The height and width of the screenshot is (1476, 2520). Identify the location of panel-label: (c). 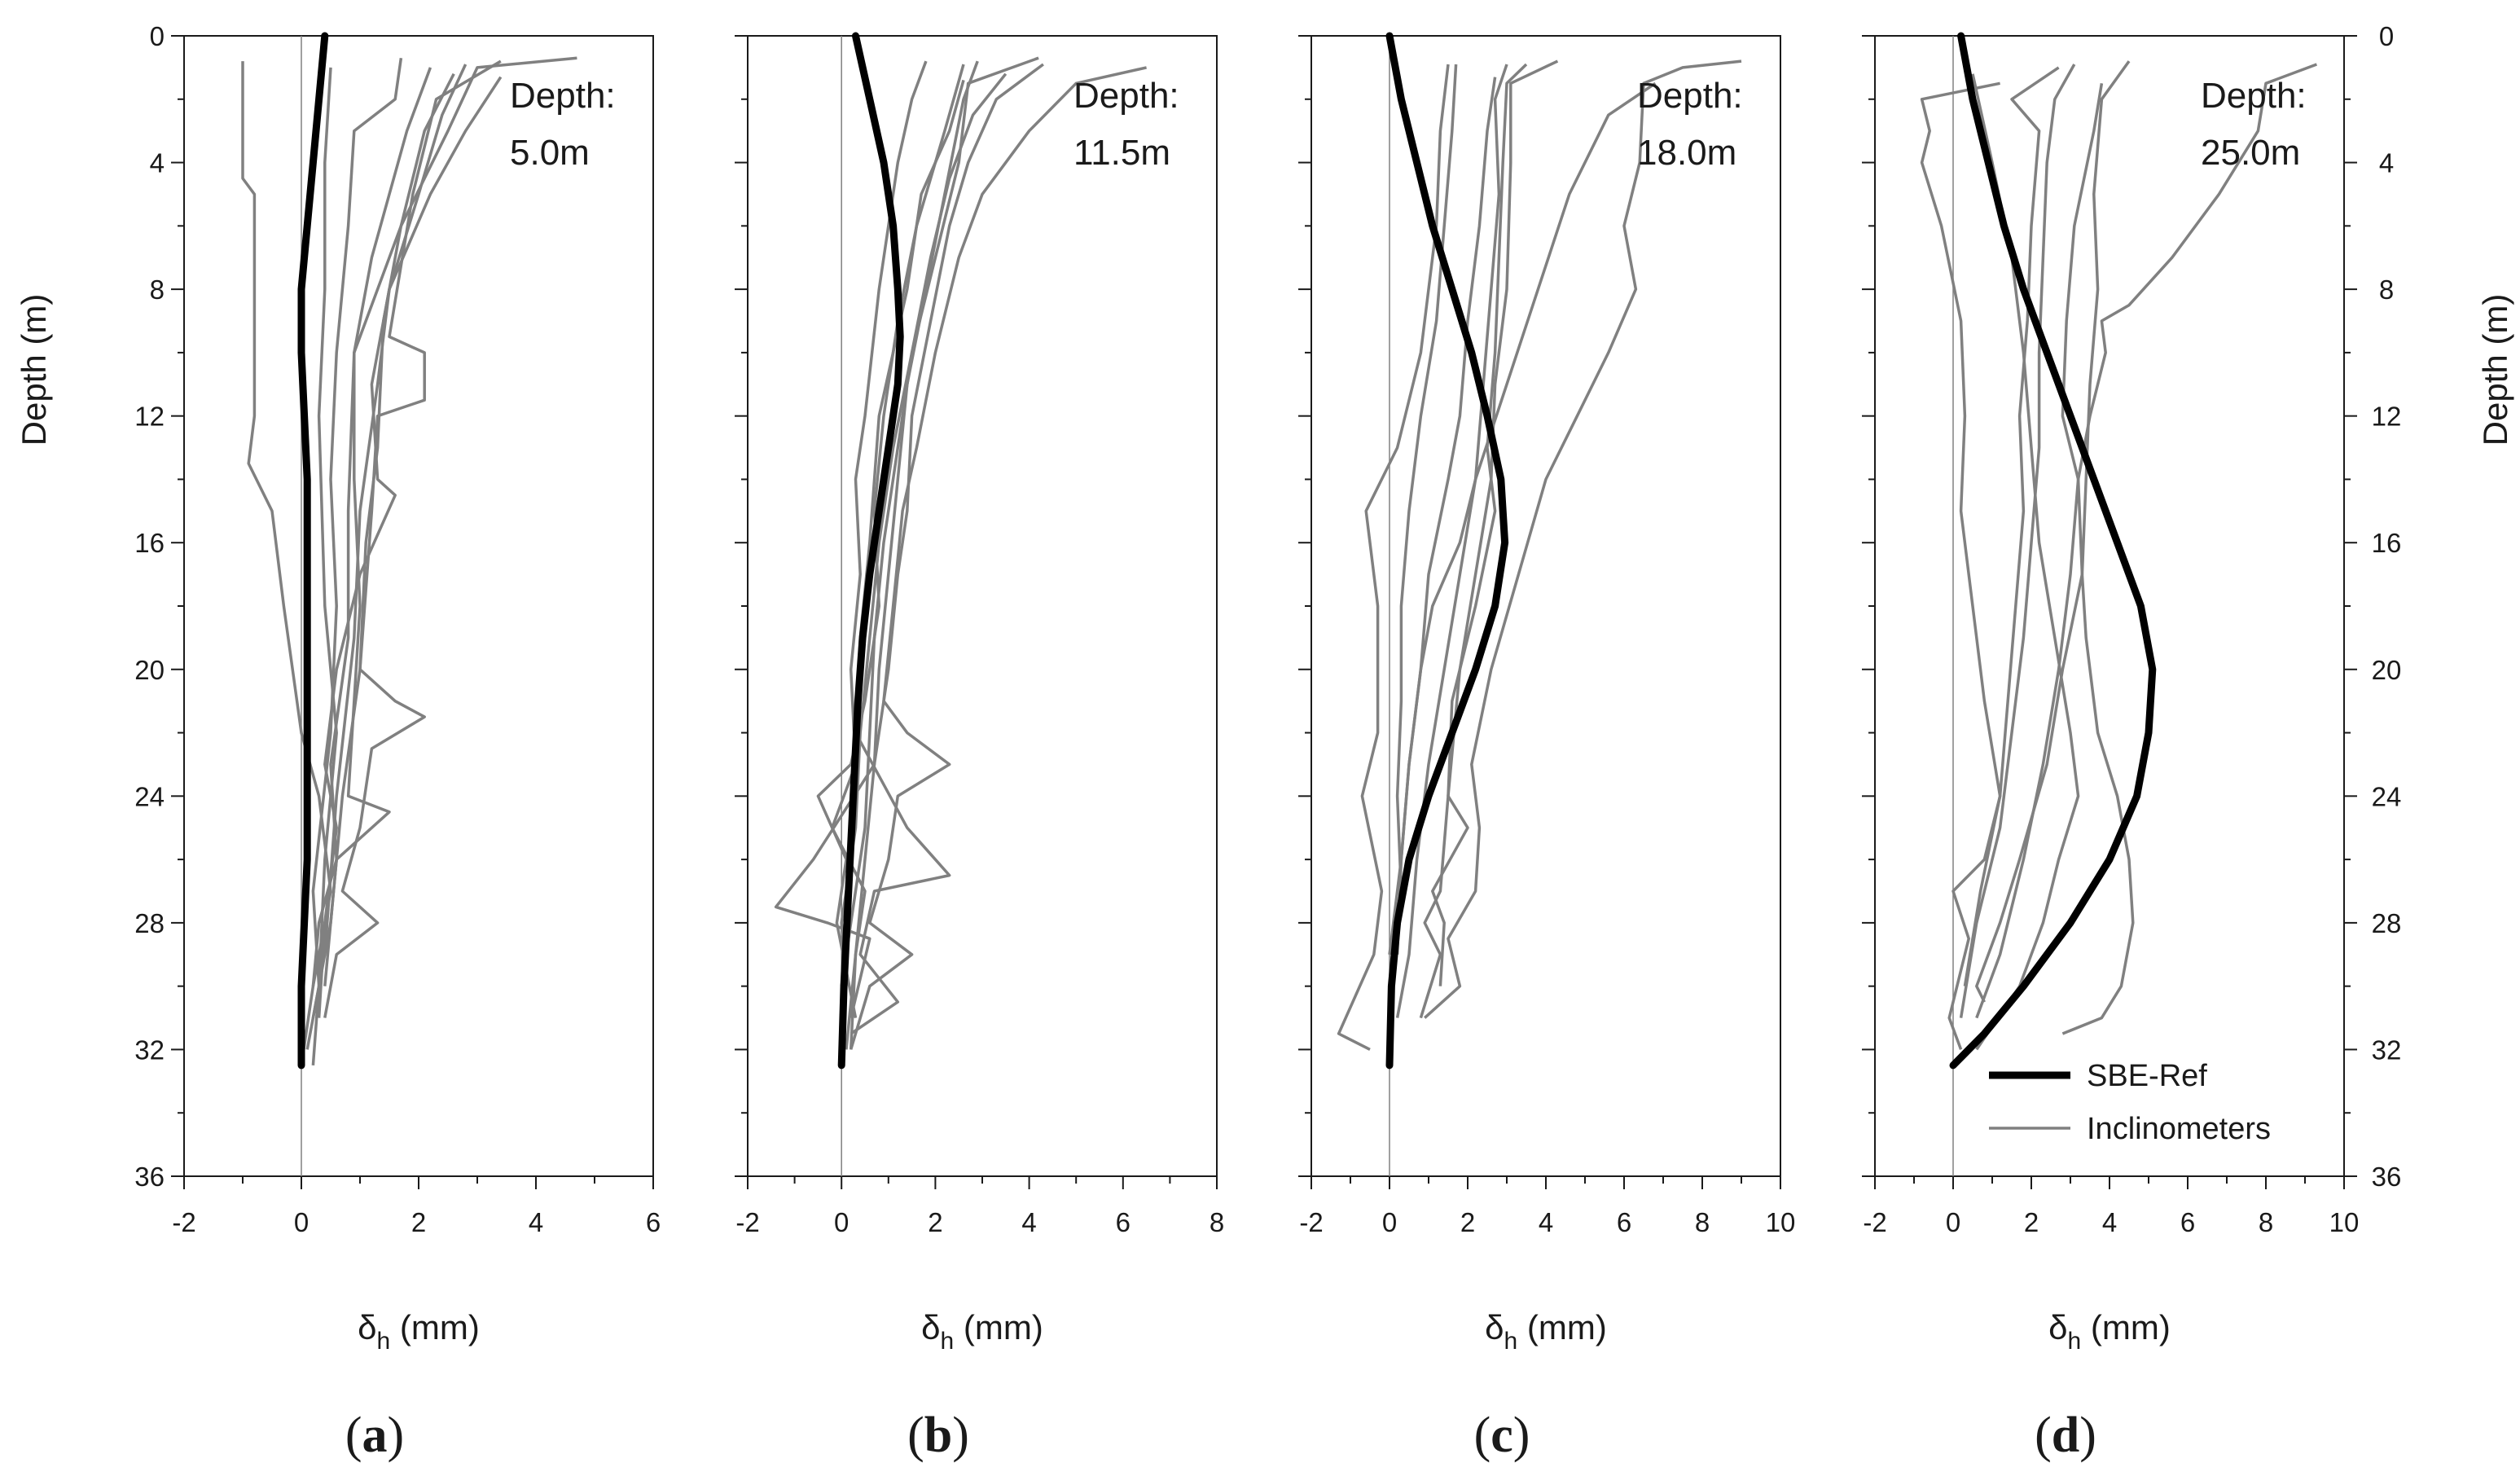
(1502, 1435).